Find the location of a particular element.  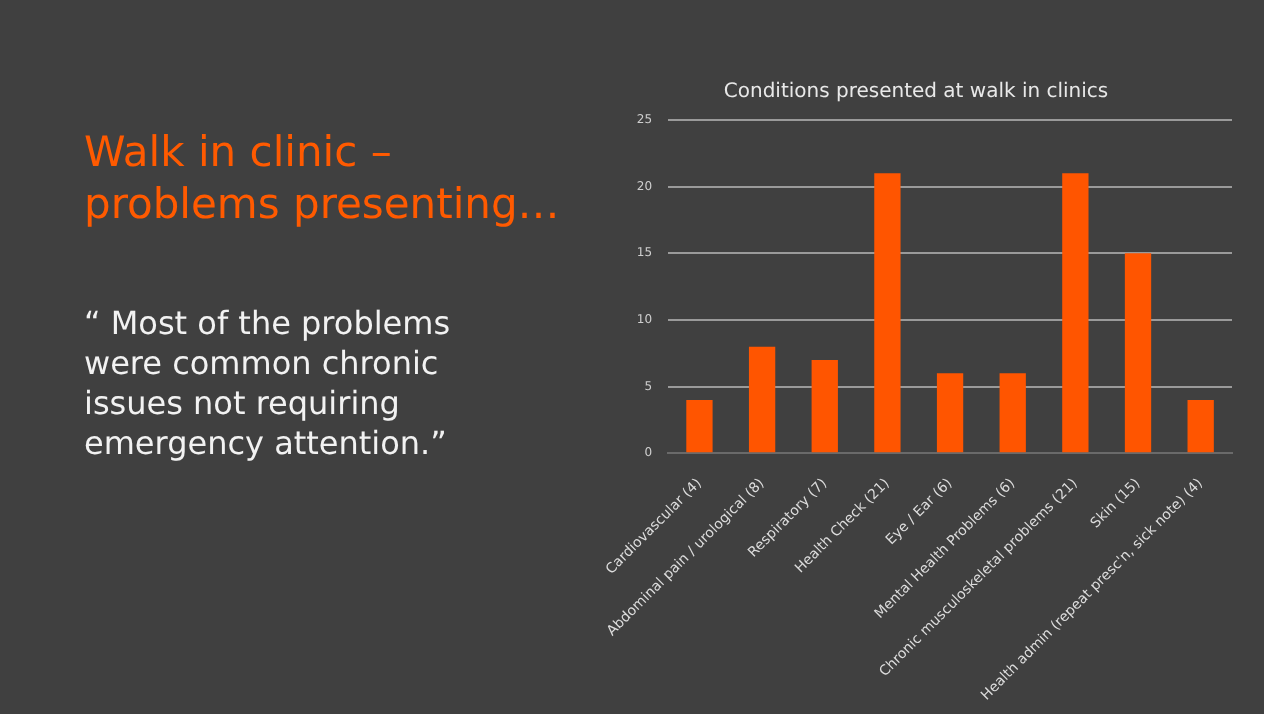

text: “ Most of the problems were common chronic issues not requiring emergency attention.” is located at coordinates (268, 384).